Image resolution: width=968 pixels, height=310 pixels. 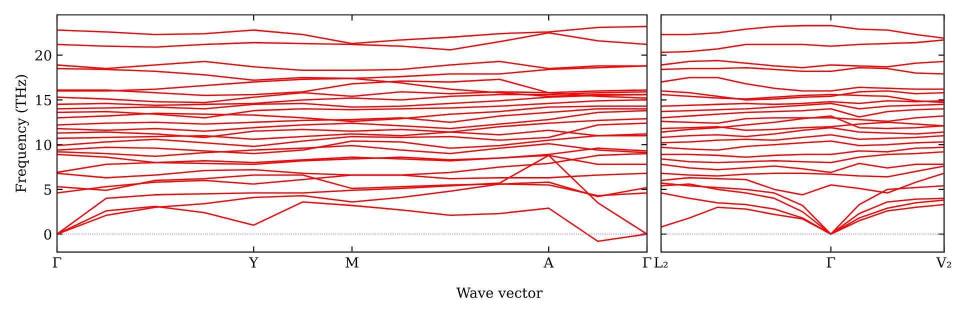 I want to click on y-tick-label: 20, so click(x=43, y=55).